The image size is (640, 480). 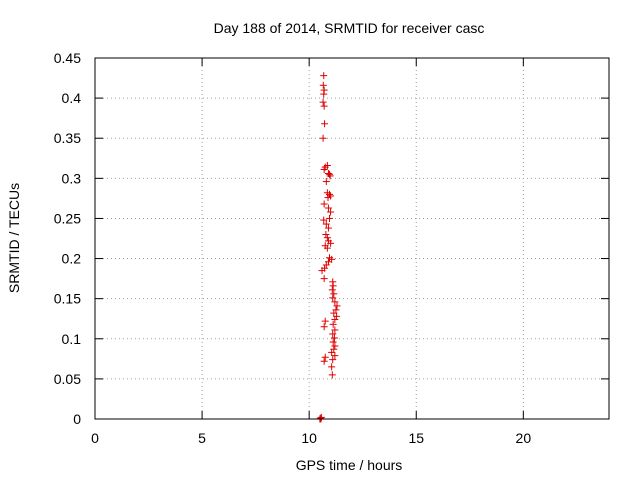 What do you see at coordinates (72, 339) in the screenshot?
I see `y-tick-label: 0.1` at bounding box center [72, 339].